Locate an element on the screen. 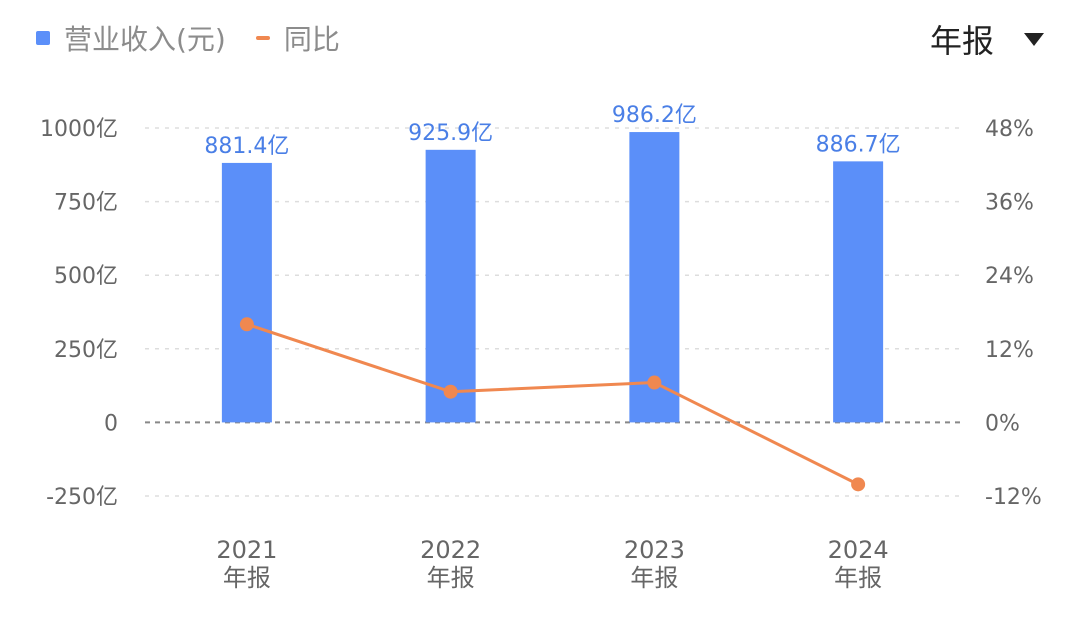 The image size is (1080, 625). y-right-tick-label: -12% is located at coordinates (1013, 497).